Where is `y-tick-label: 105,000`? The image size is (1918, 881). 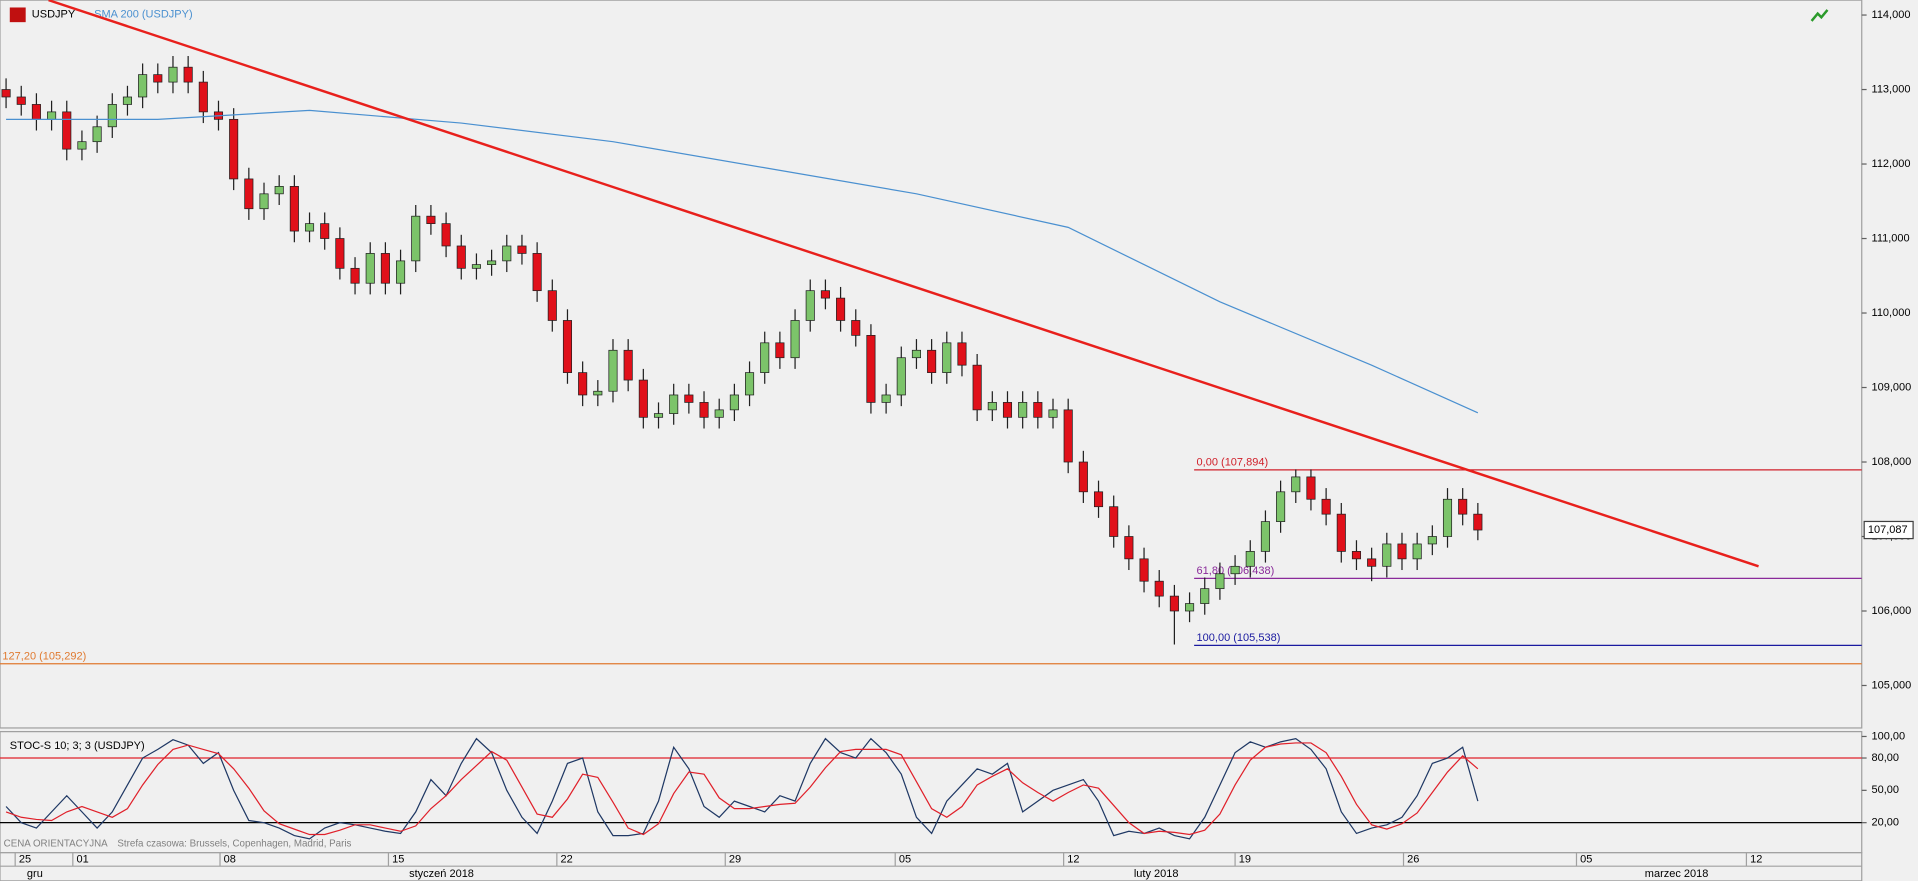 y-tick-label: 105,000 is located at coordinates (1892, 685).